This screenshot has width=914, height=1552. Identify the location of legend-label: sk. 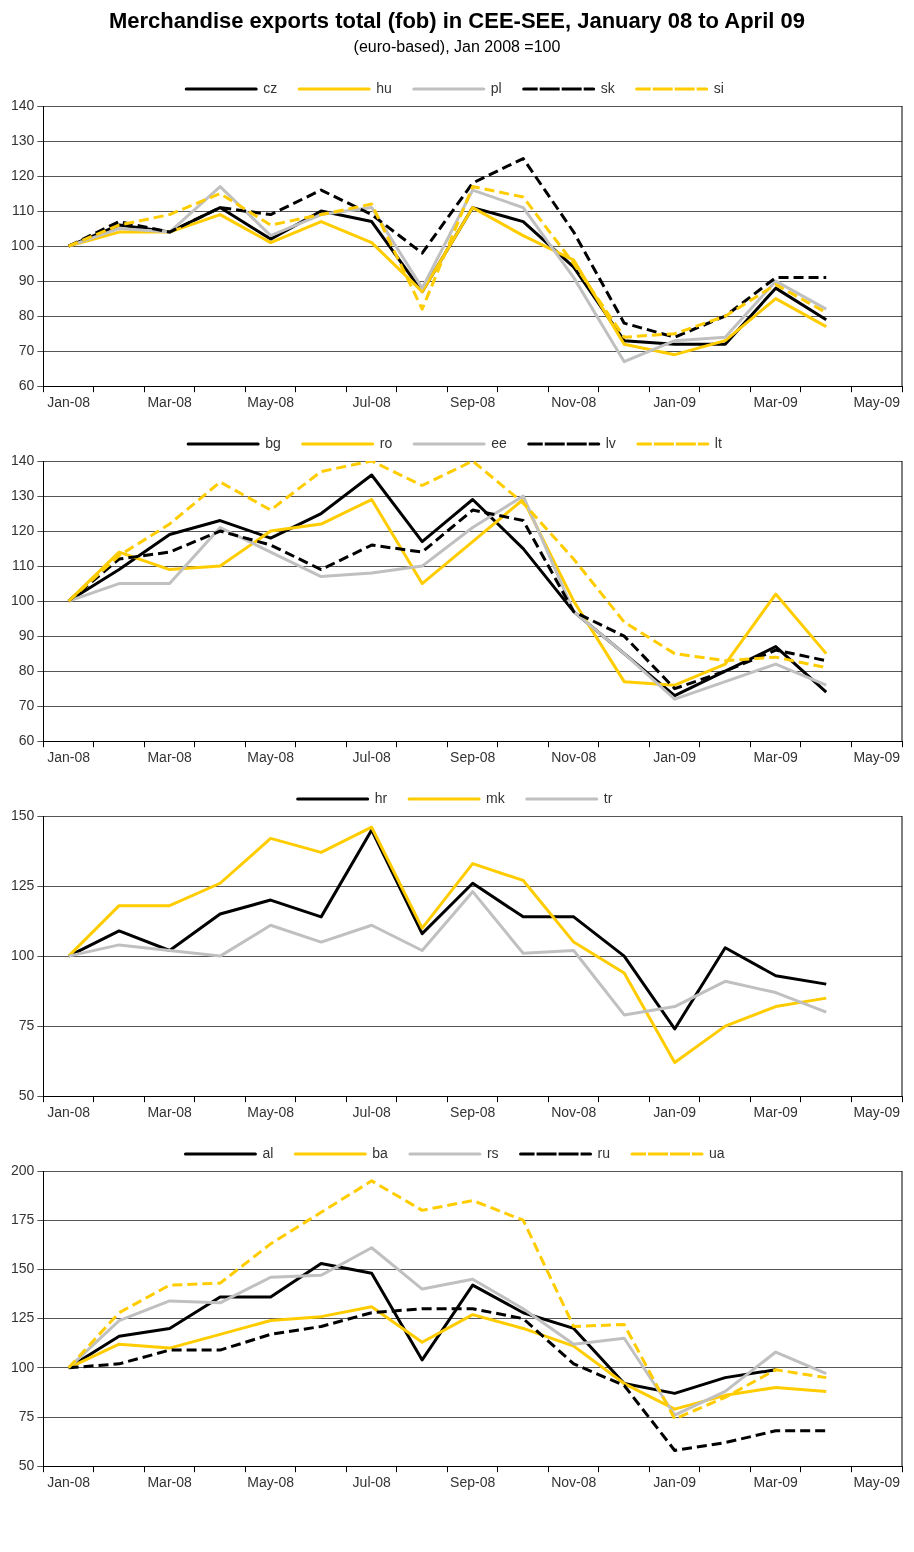
(608, 87).